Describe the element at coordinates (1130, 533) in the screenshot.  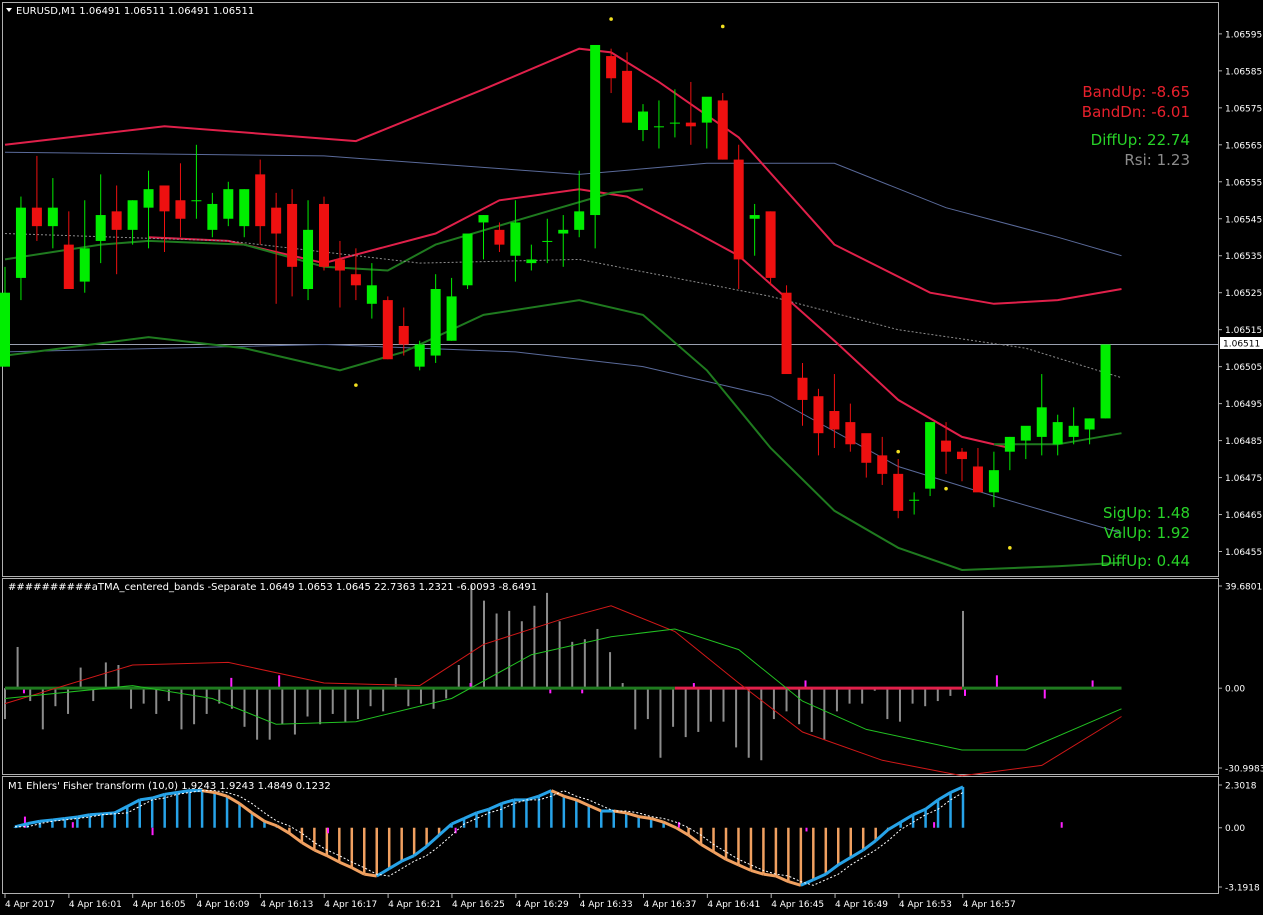
I see `stat-label: ValUp:` at that location.